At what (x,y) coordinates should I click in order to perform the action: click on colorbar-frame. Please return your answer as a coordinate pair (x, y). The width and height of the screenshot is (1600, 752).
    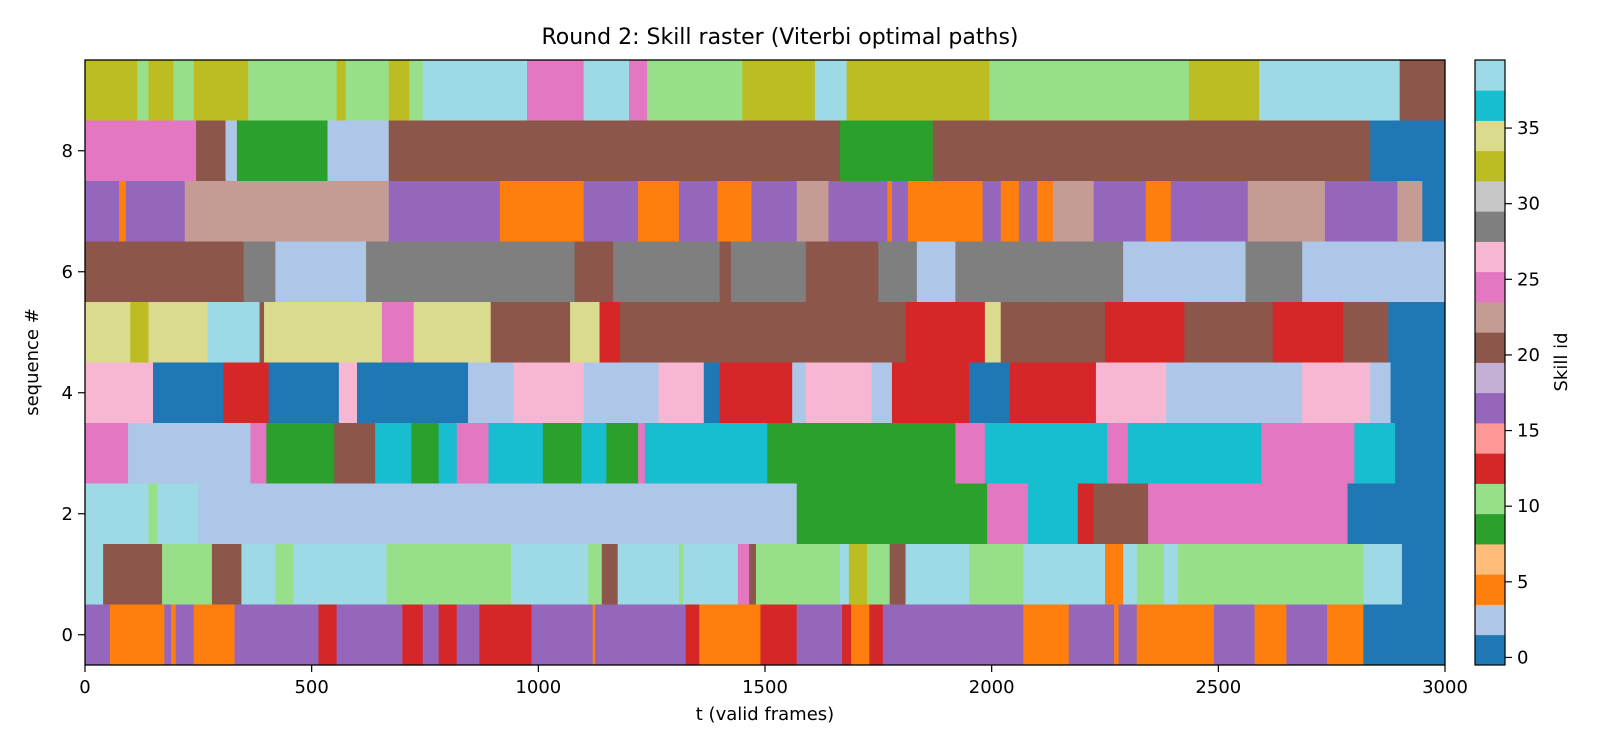
    Looking at the image, I should click on (1490, 362).